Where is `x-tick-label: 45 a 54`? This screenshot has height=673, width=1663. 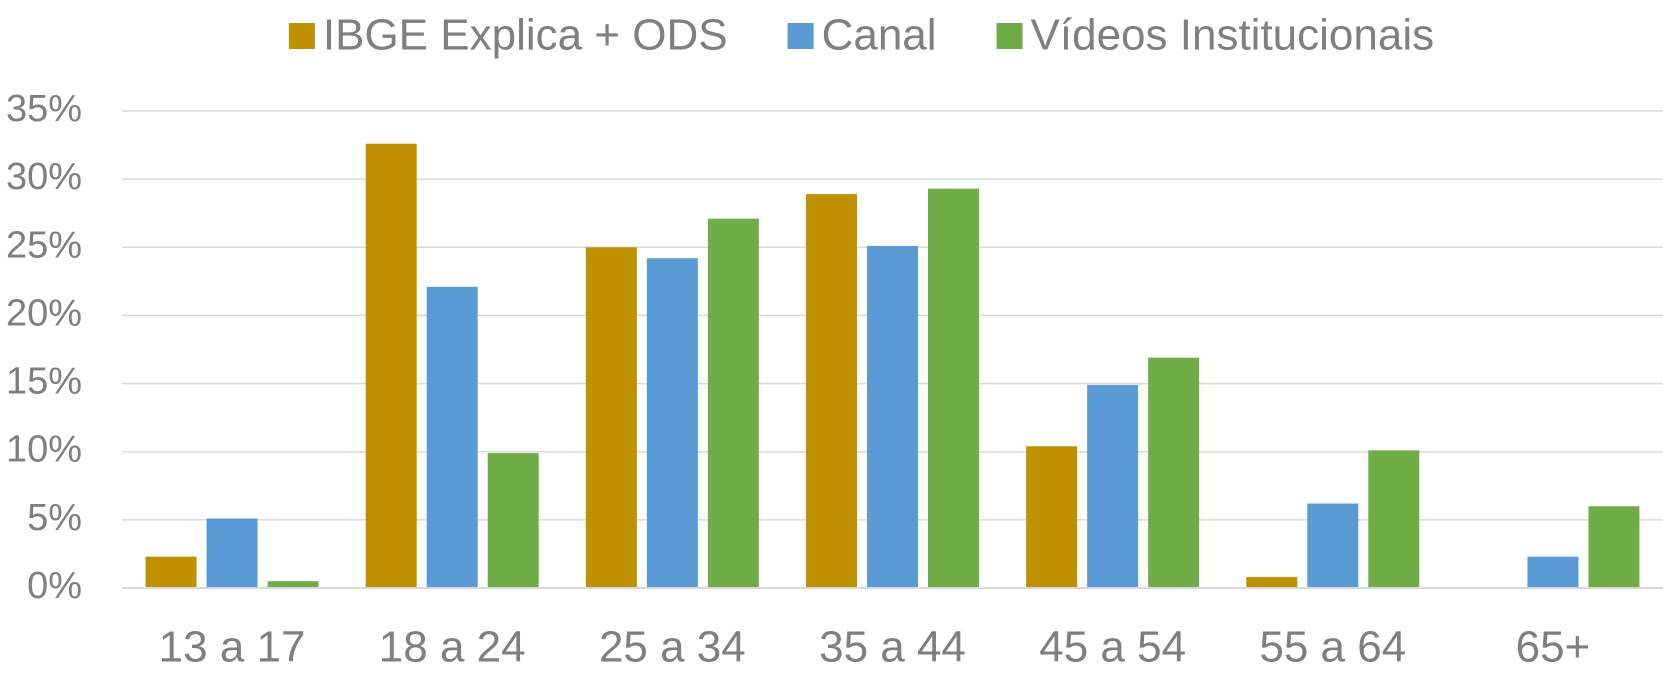
x-tick-label: 45 a 54 is located at coordinates (1112, 647).